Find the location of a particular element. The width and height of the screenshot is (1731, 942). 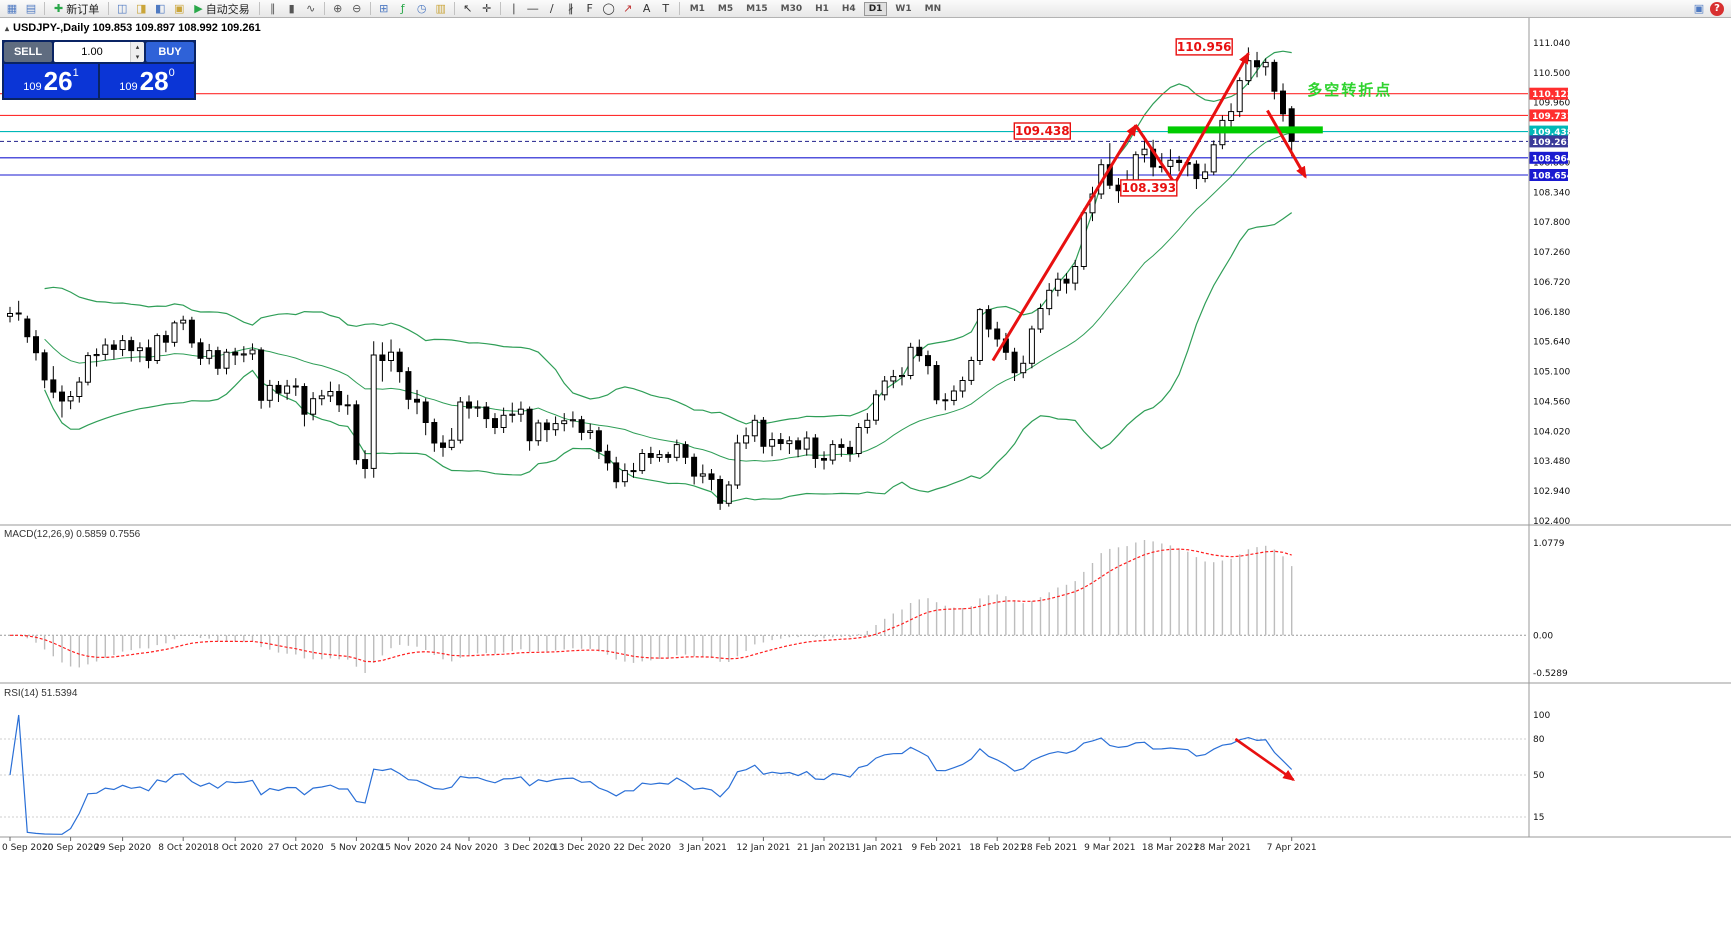

price-axis-label: 105.640 is located at coordinates (1551, 343).